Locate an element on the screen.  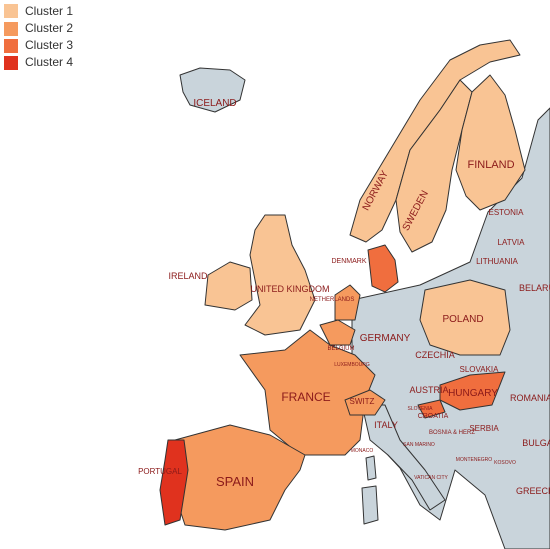
country-label: IRELAND is located at coordinates (188, 276).